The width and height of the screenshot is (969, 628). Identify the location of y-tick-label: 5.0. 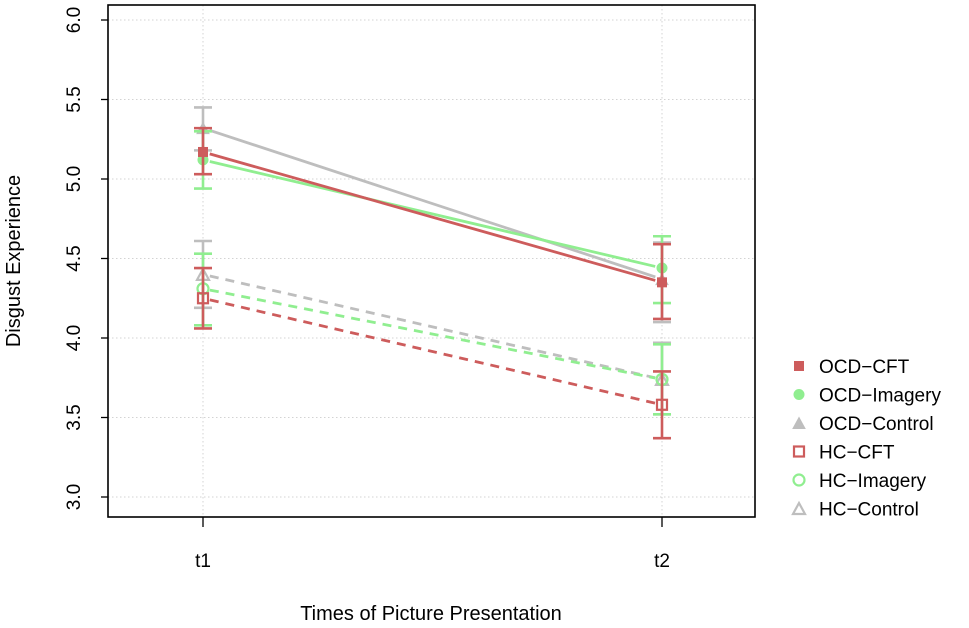
(74, 179).